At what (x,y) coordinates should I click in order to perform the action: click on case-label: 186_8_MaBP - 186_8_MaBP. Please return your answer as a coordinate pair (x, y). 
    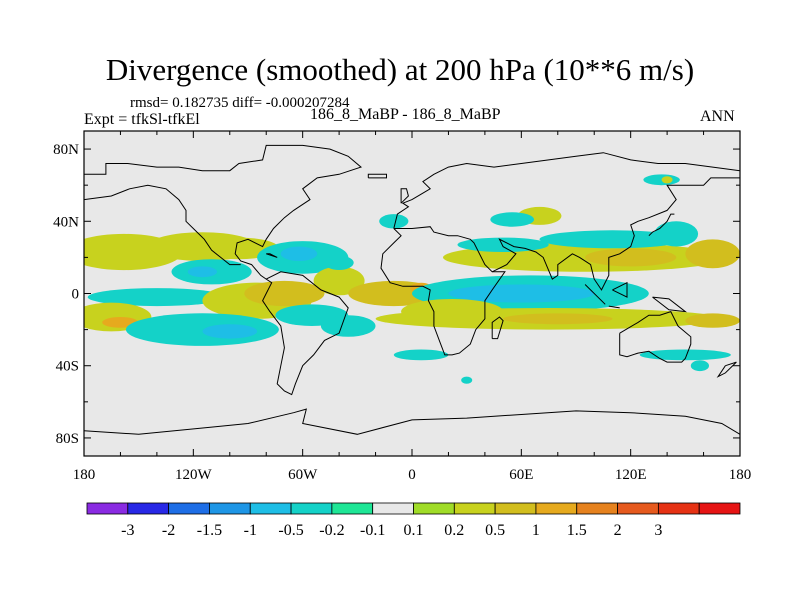
    Looking at the image, I should click on (405, 114).